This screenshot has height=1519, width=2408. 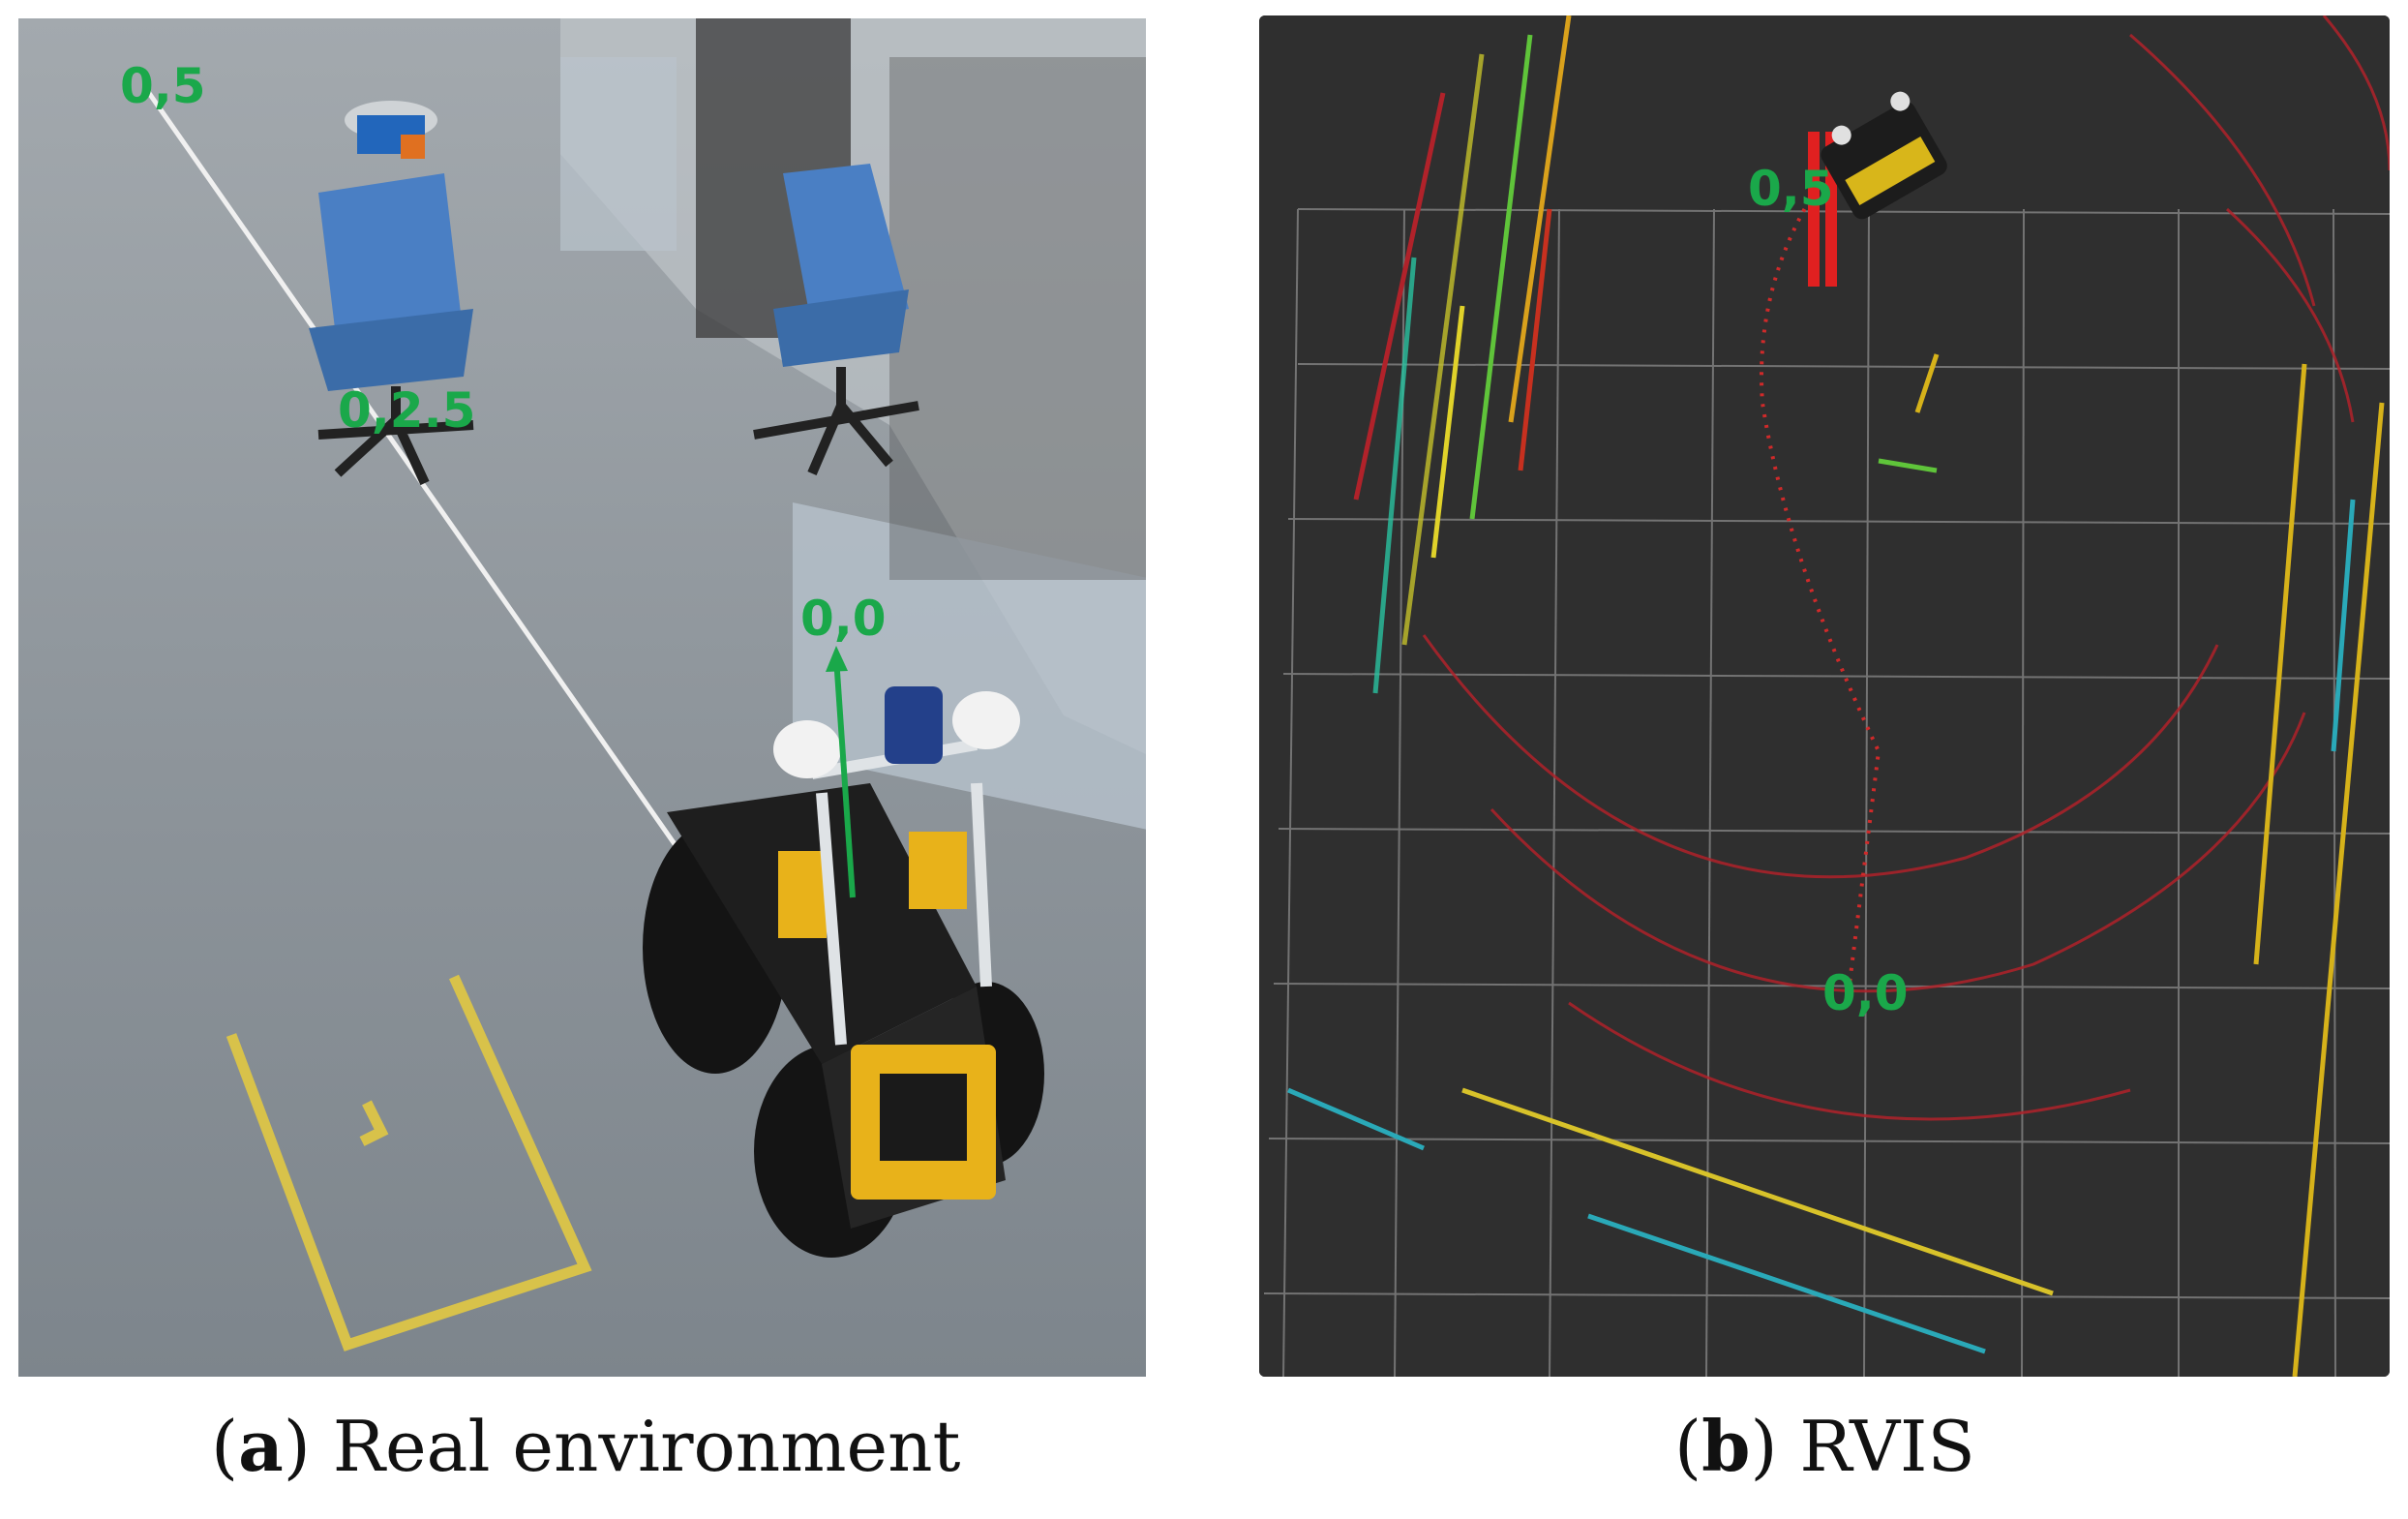 I want to click on heading-arrow, so click(x=841, y=772).